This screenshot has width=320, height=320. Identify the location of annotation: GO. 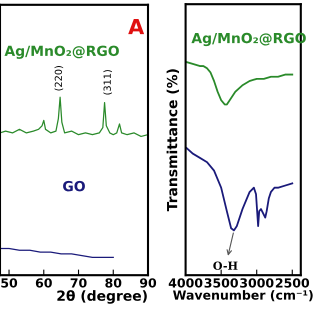
(74, 186).